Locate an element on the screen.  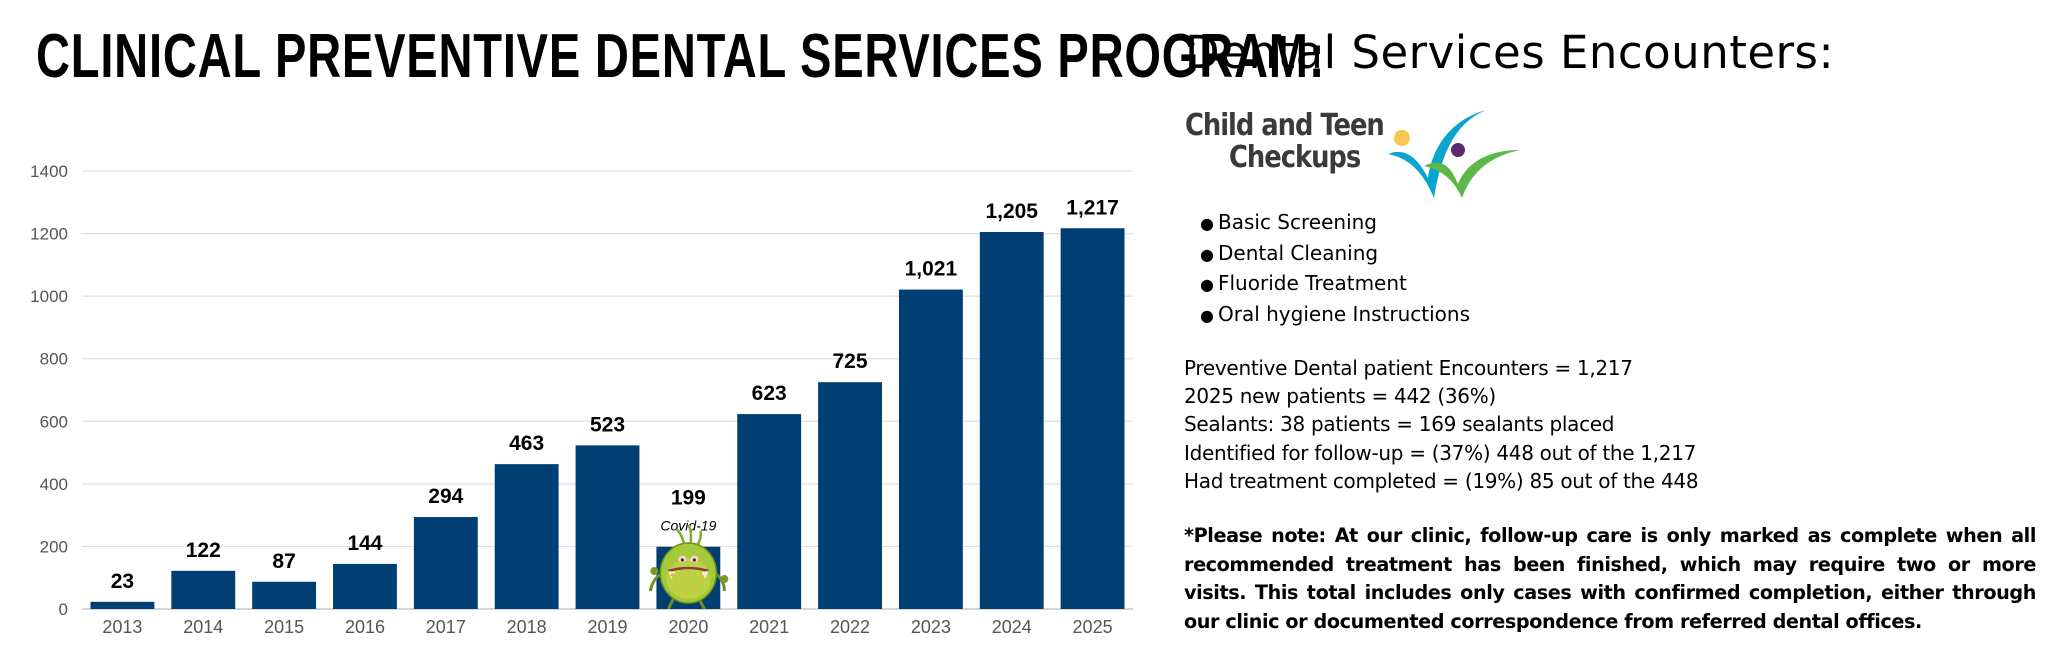
y-tick-label: 1200 is located at coordinates (49, 234).